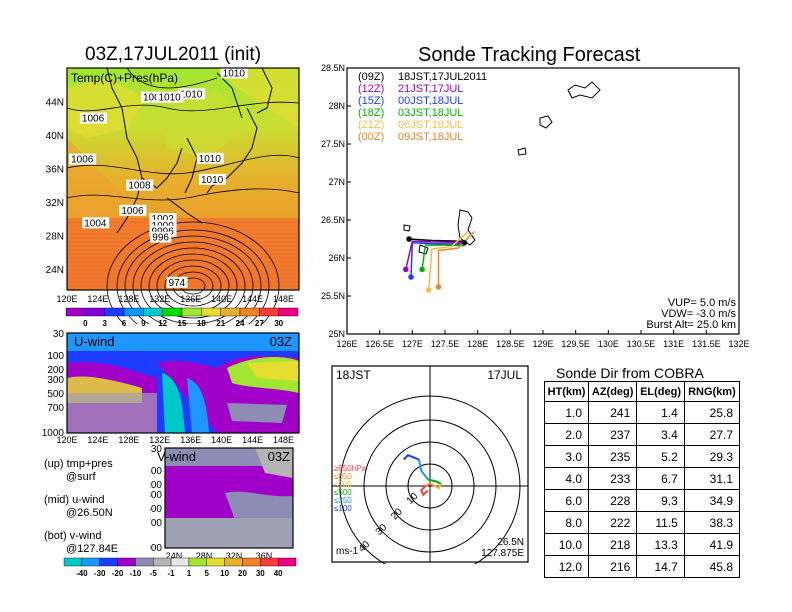  What do you see at coordinates (566, 522) in the screenshot?
I see `table-cell: 8.0` at bounding box center [566, 522].